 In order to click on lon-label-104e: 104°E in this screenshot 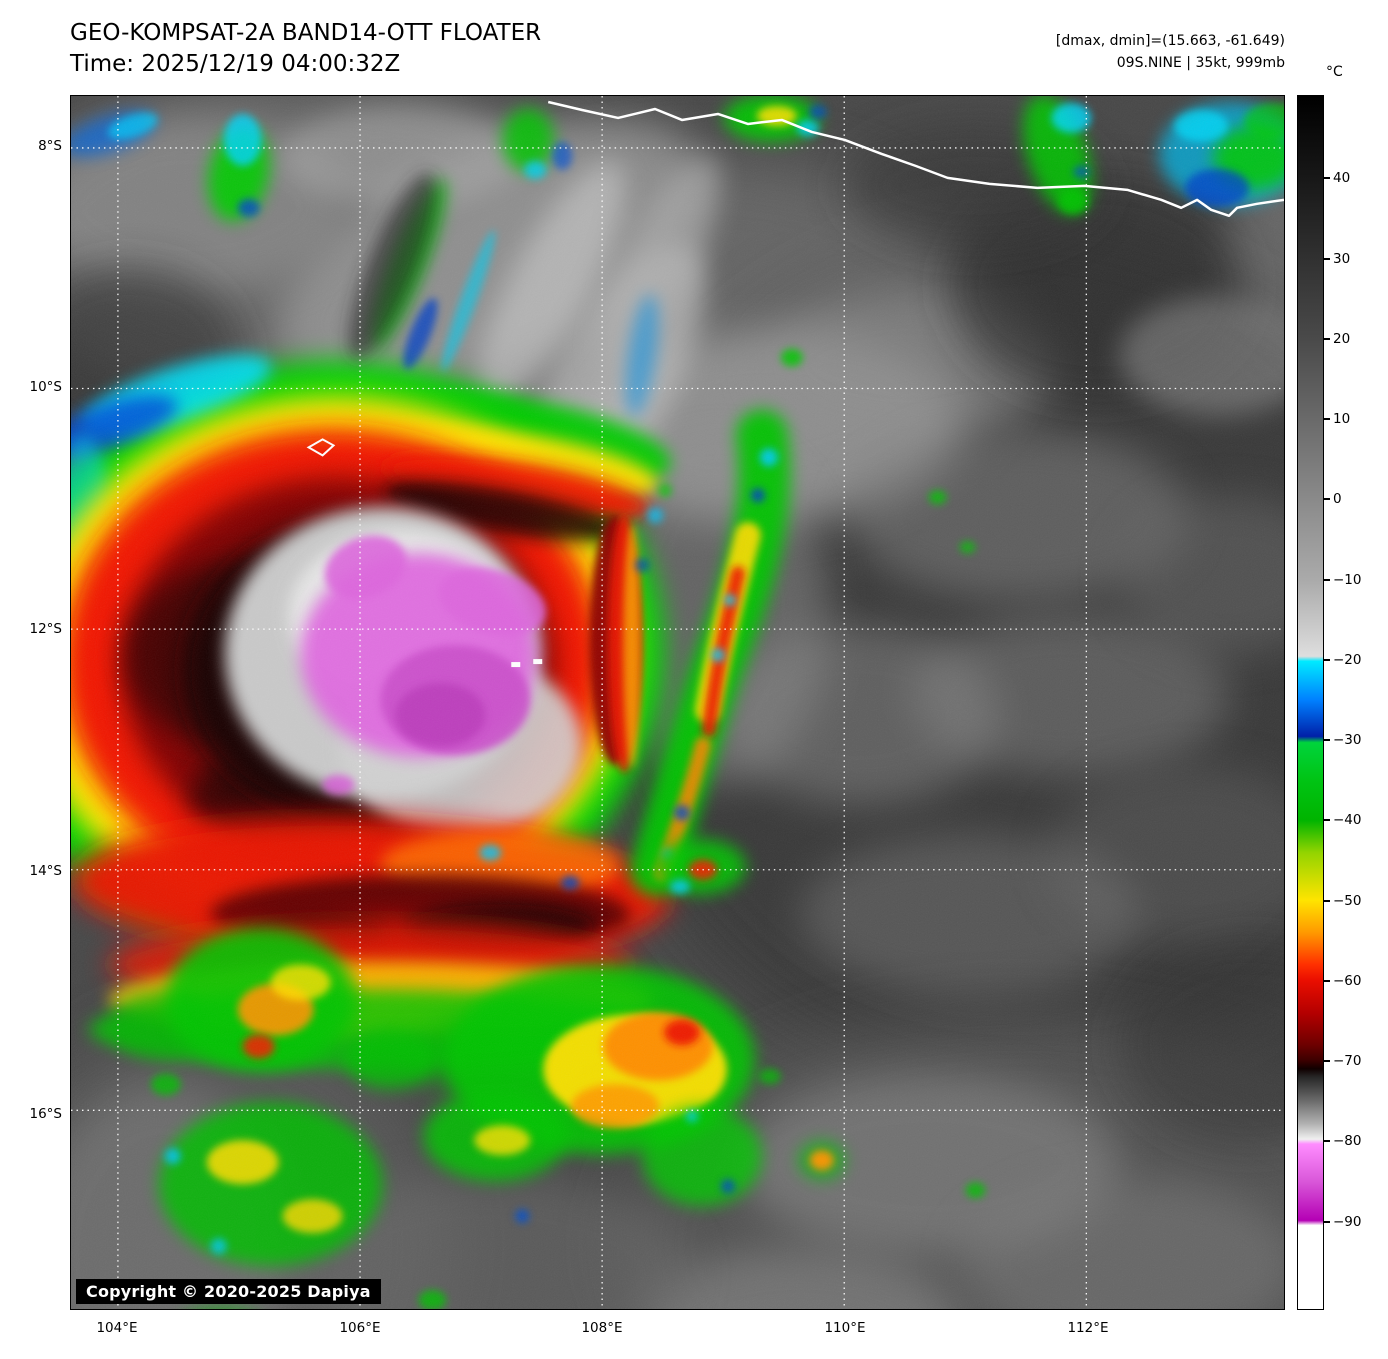, I will do `click(117, 1328)`.